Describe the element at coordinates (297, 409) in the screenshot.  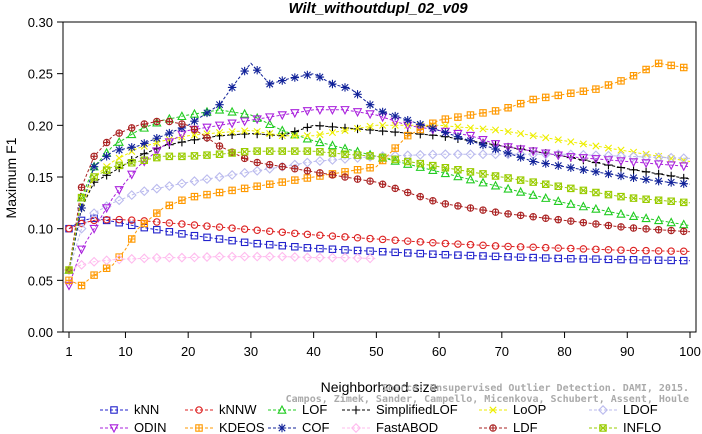
I see `legend-item-lof: LOF` at that location.